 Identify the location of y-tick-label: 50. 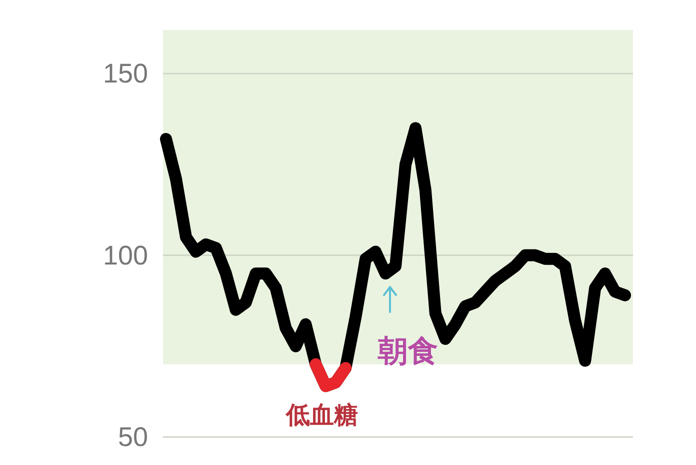
(133, 437).